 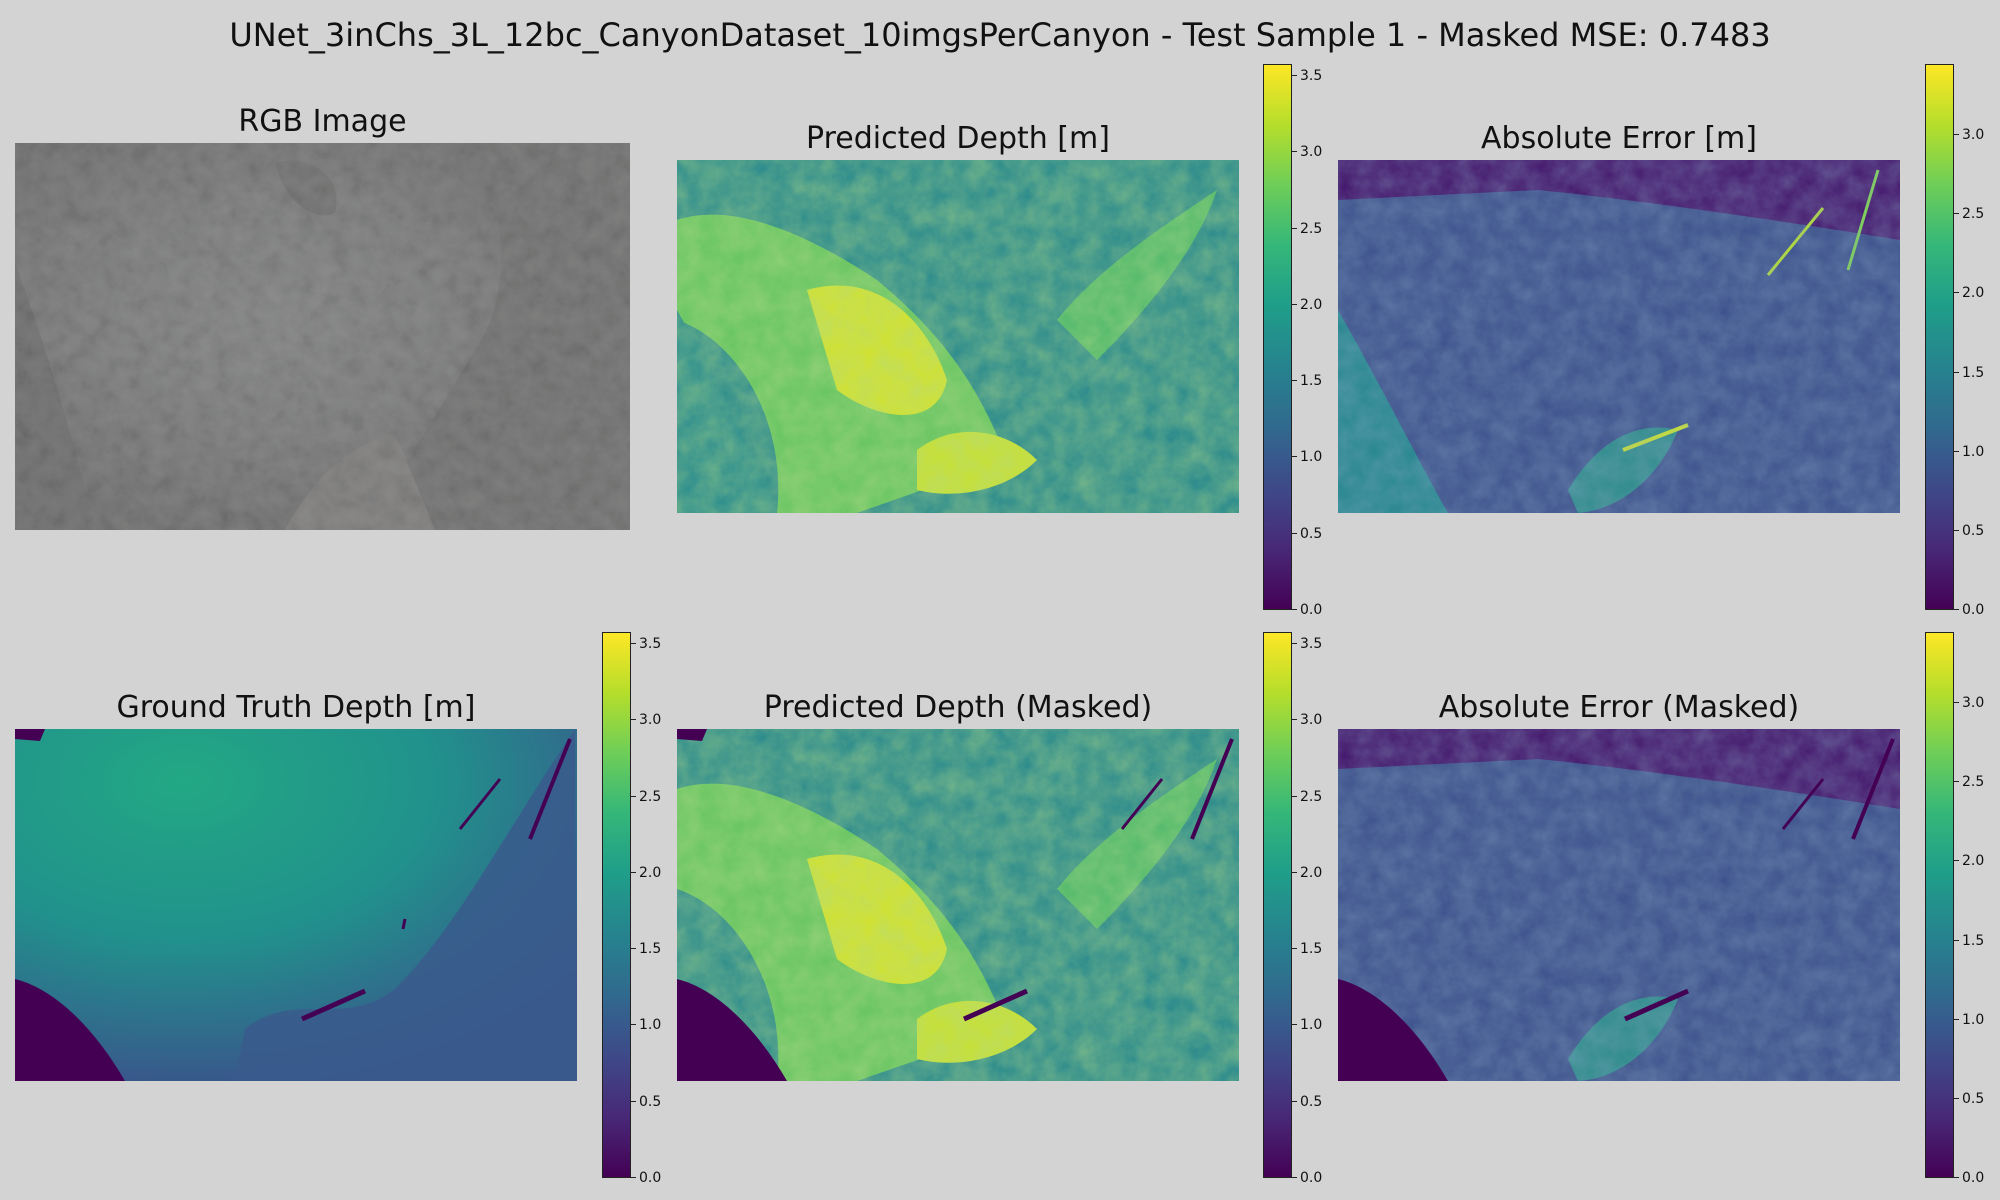 I want to click on predicted-depth-masked-title: Predicted Depth (Masked), so click(x=958, y=707).